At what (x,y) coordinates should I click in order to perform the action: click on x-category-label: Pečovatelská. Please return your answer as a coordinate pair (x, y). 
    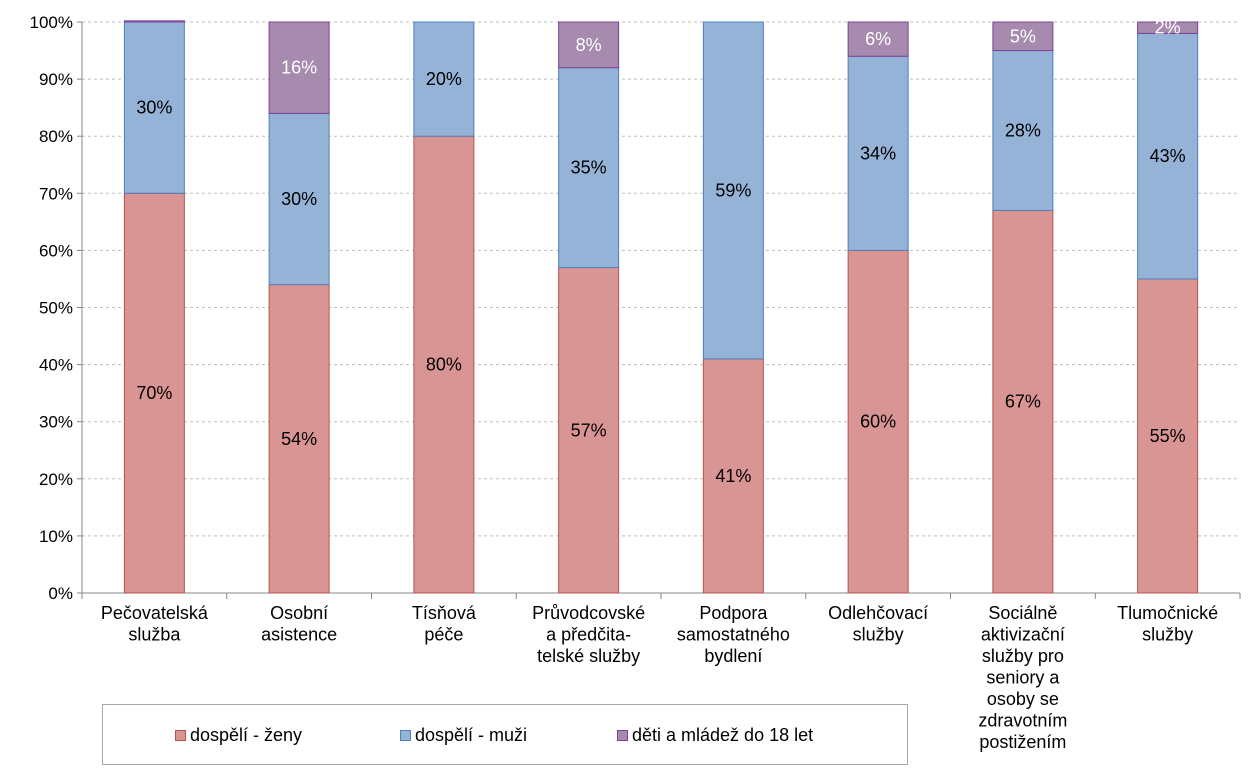
    Looking at the image, I should click on (155, 613).